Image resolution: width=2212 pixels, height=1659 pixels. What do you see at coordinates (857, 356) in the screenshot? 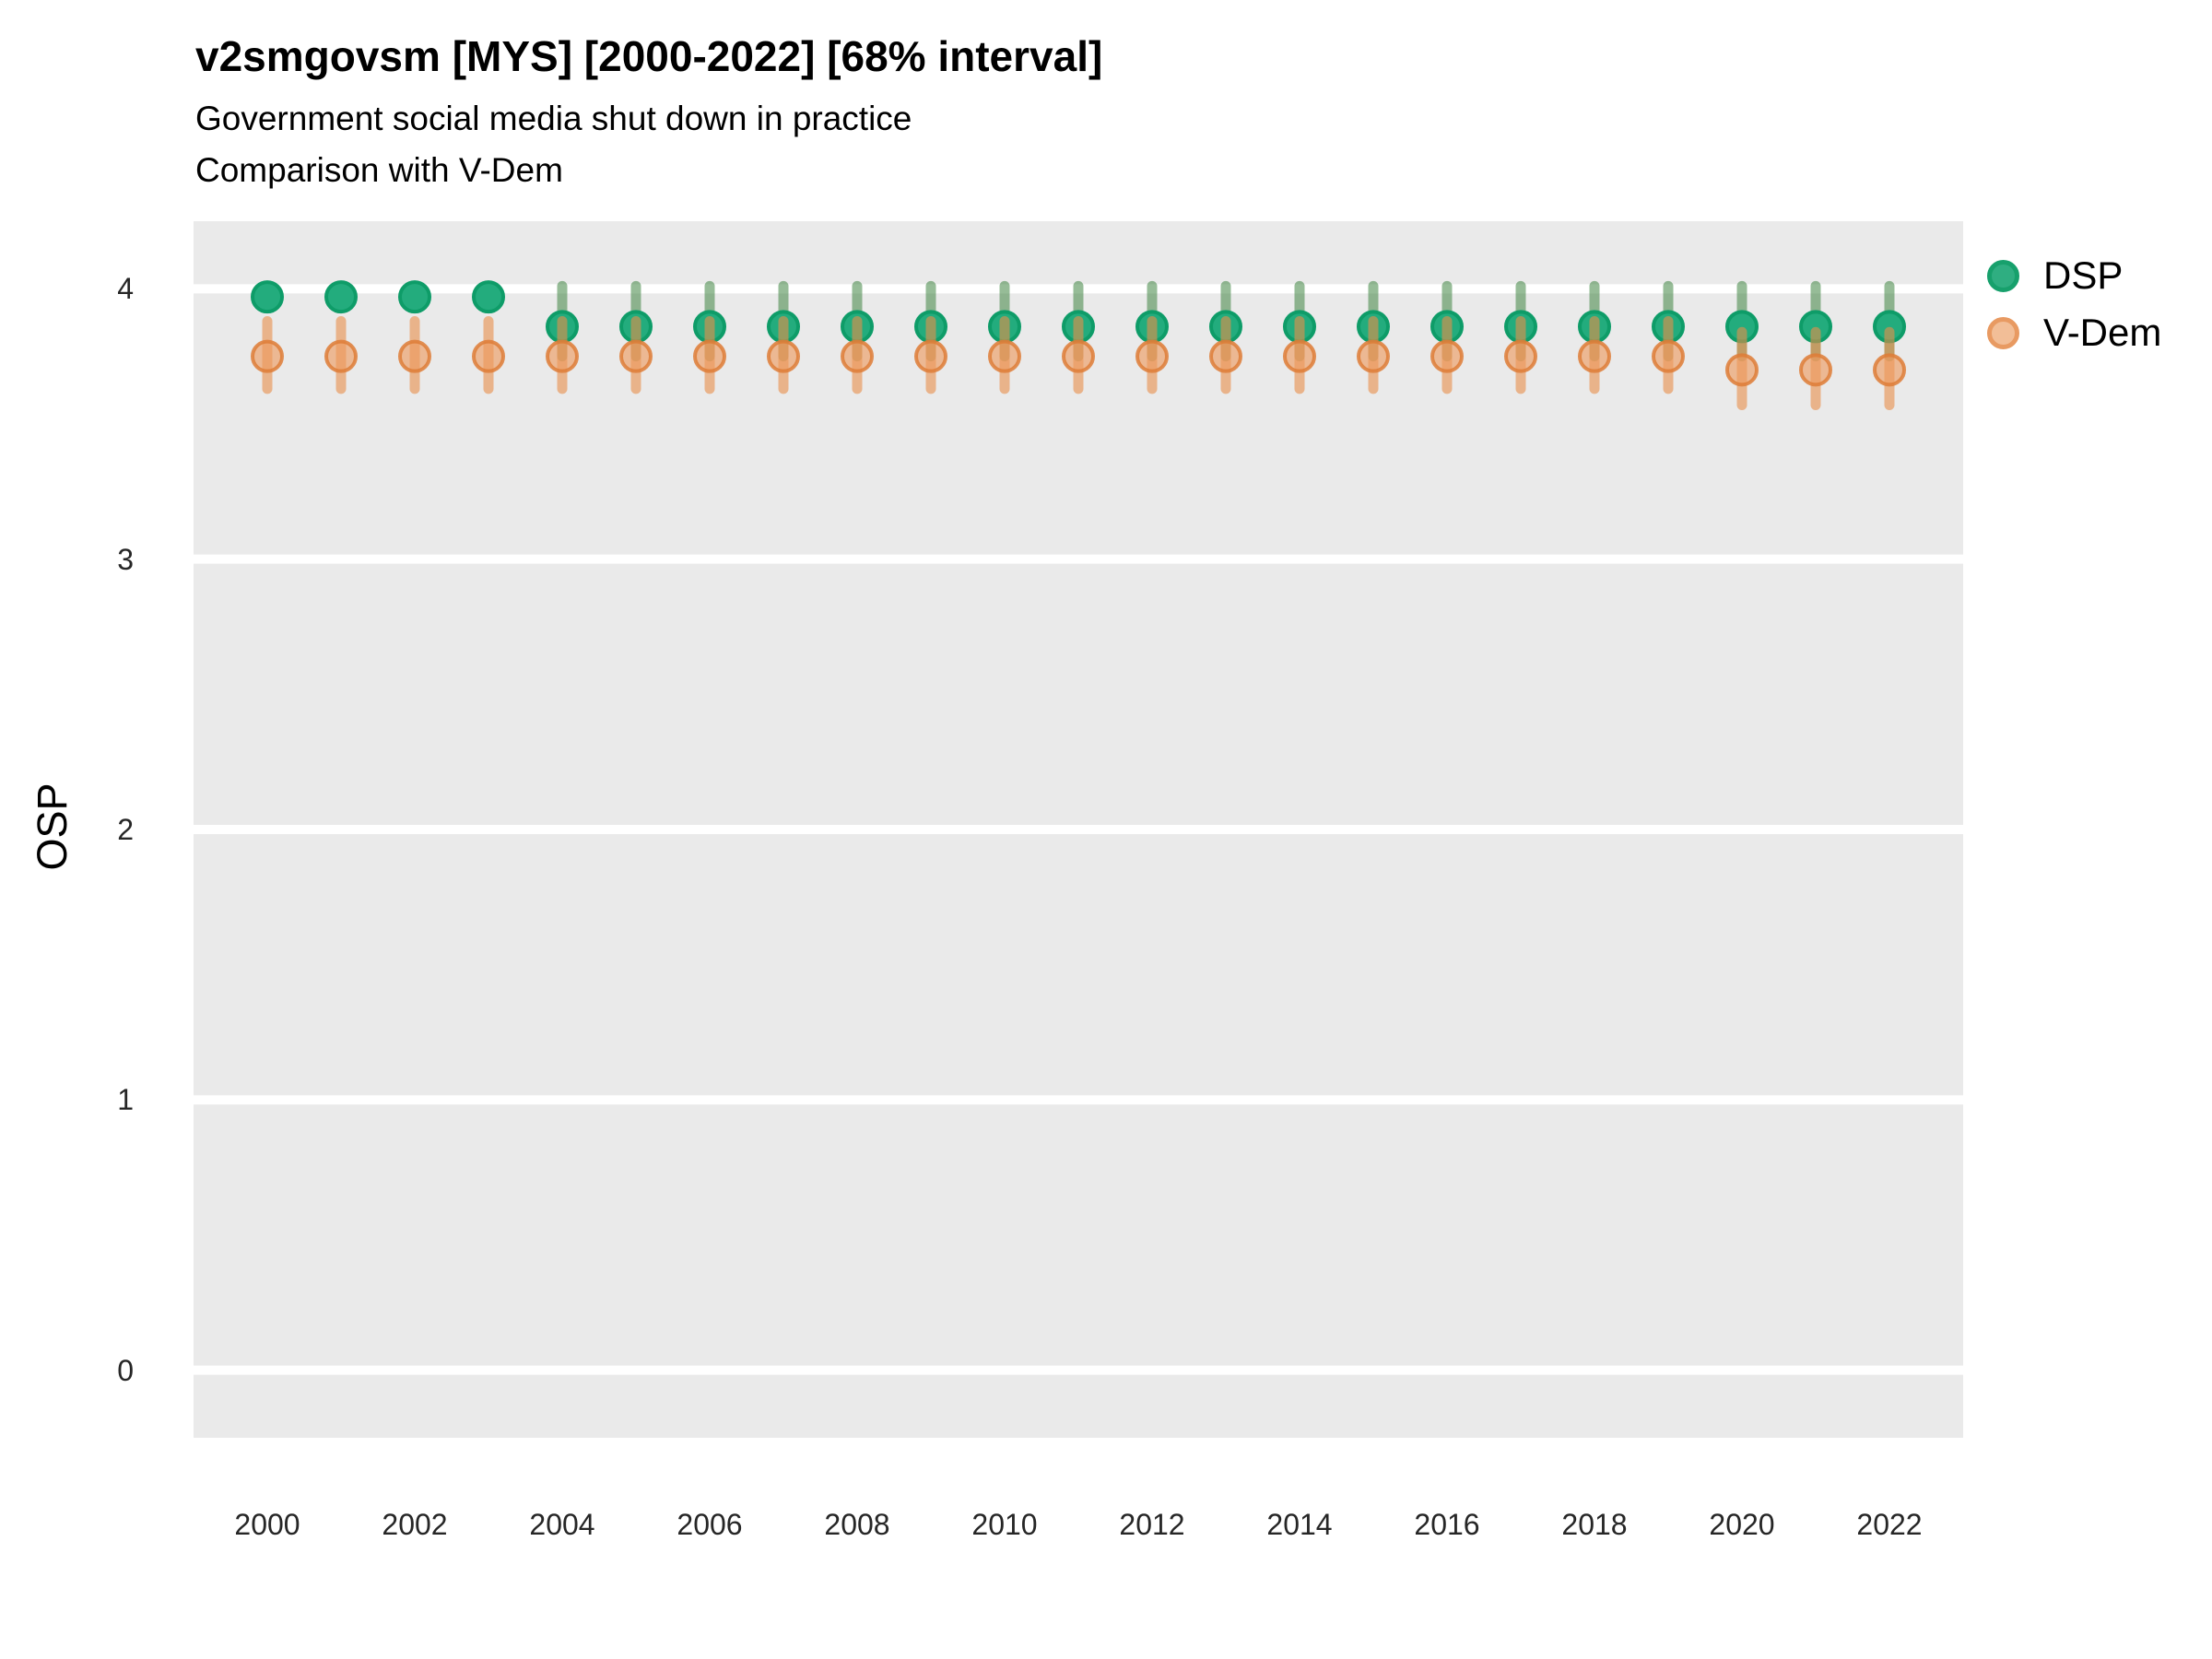
I see `vdem-point-2008` at bounding box center [857, 356].